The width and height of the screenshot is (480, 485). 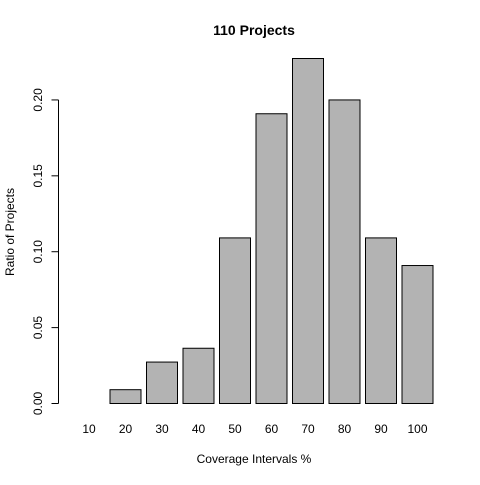 I want to click on chart-title: 110 Projects, so click(x=254, y=30).